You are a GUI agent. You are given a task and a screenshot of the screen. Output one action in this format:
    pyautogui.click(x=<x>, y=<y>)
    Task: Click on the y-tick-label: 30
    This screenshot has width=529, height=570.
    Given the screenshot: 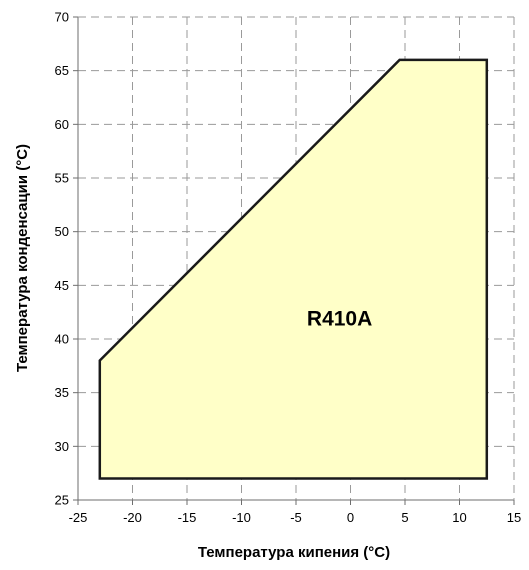 What is the action you would take?
    pyautogui.click(x=62, y=446)
    